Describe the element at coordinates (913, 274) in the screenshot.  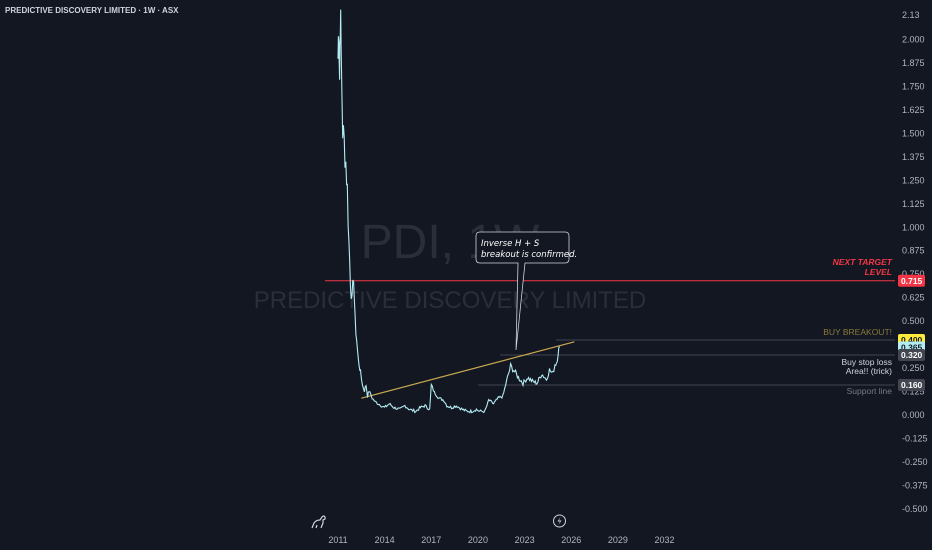
I see `y-tick-label: 0.750` at that location.